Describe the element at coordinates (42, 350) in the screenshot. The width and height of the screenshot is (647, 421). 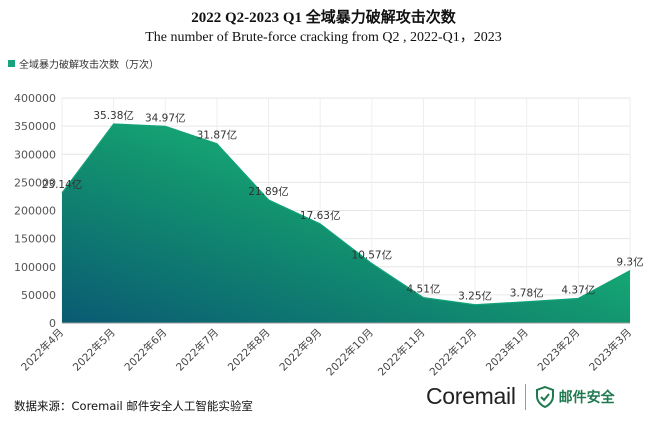
I see `x-tick-label: 2022年4月` at that location.